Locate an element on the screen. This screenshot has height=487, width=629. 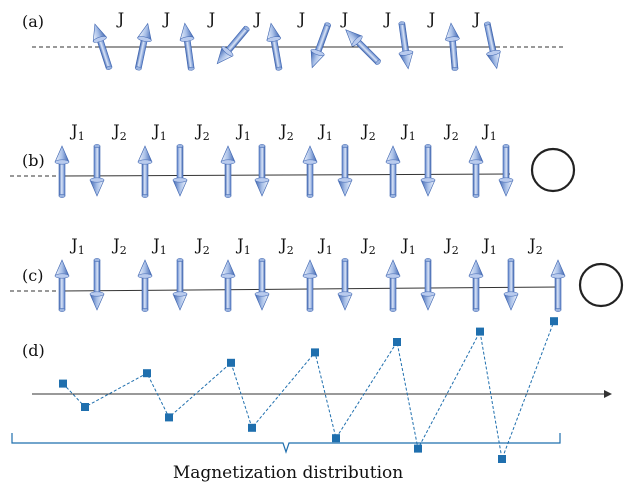
vacancy-circle-b is located at coordinates (553, 170).